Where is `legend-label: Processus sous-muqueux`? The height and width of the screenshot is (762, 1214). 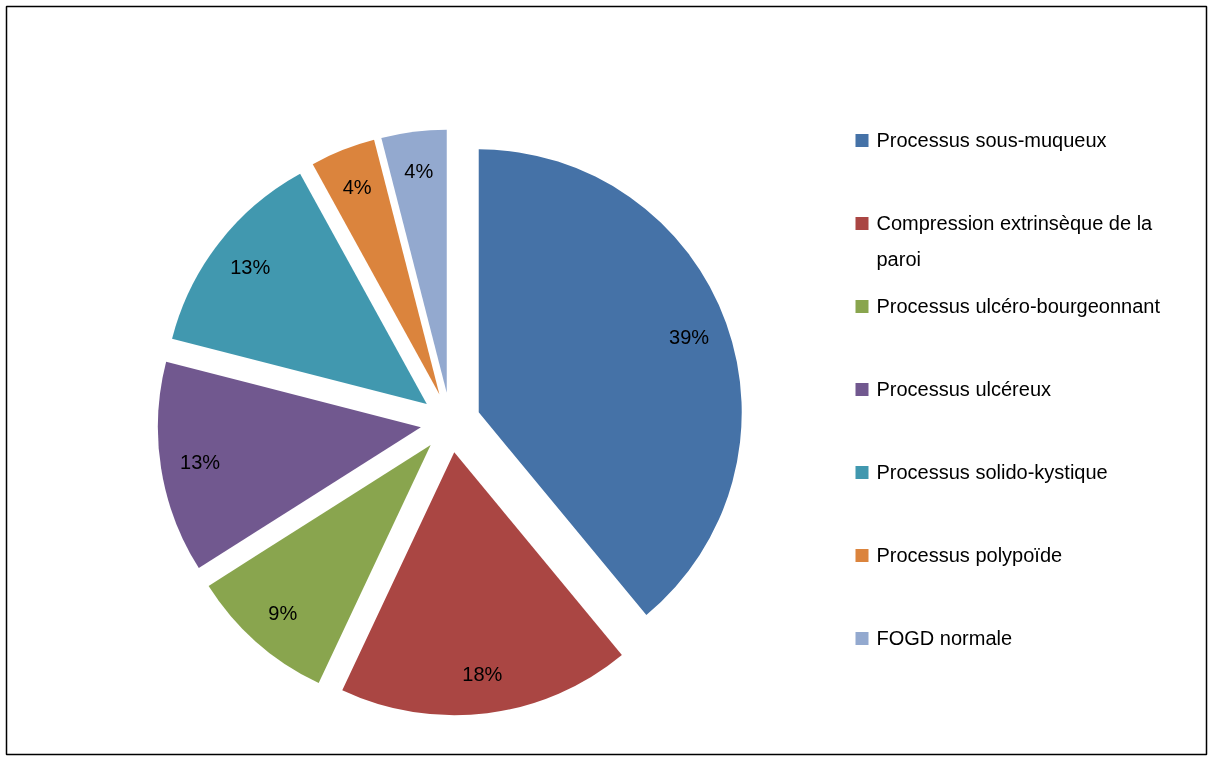 legend-label: Processus sous-muqueux is located at coordinates (991, 139).